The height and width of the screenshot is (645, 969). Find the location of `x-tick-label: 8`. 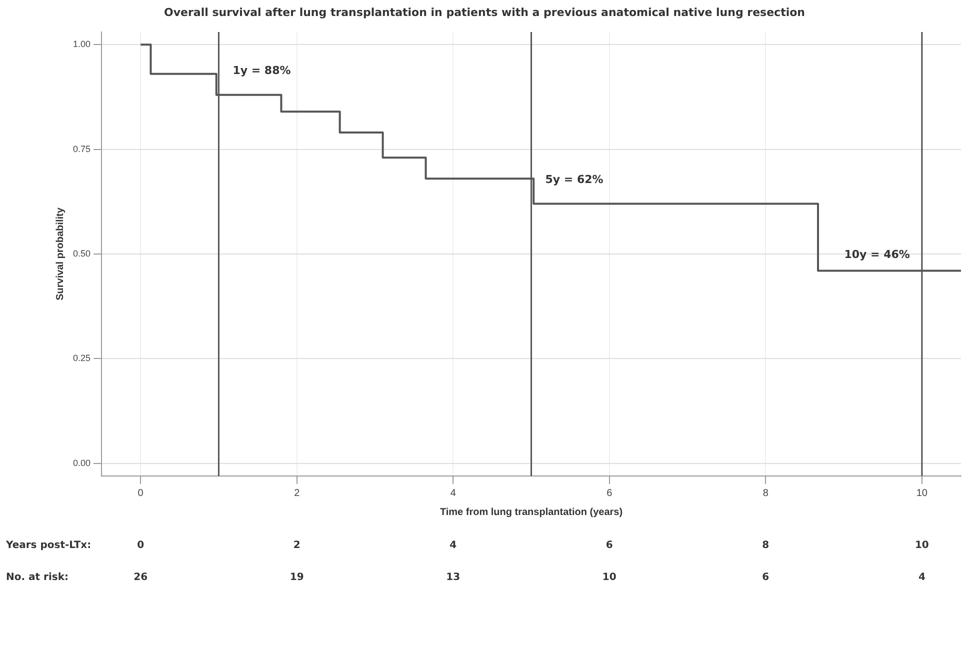

x-tick-label: 8 is located at coordinates (766, 545).